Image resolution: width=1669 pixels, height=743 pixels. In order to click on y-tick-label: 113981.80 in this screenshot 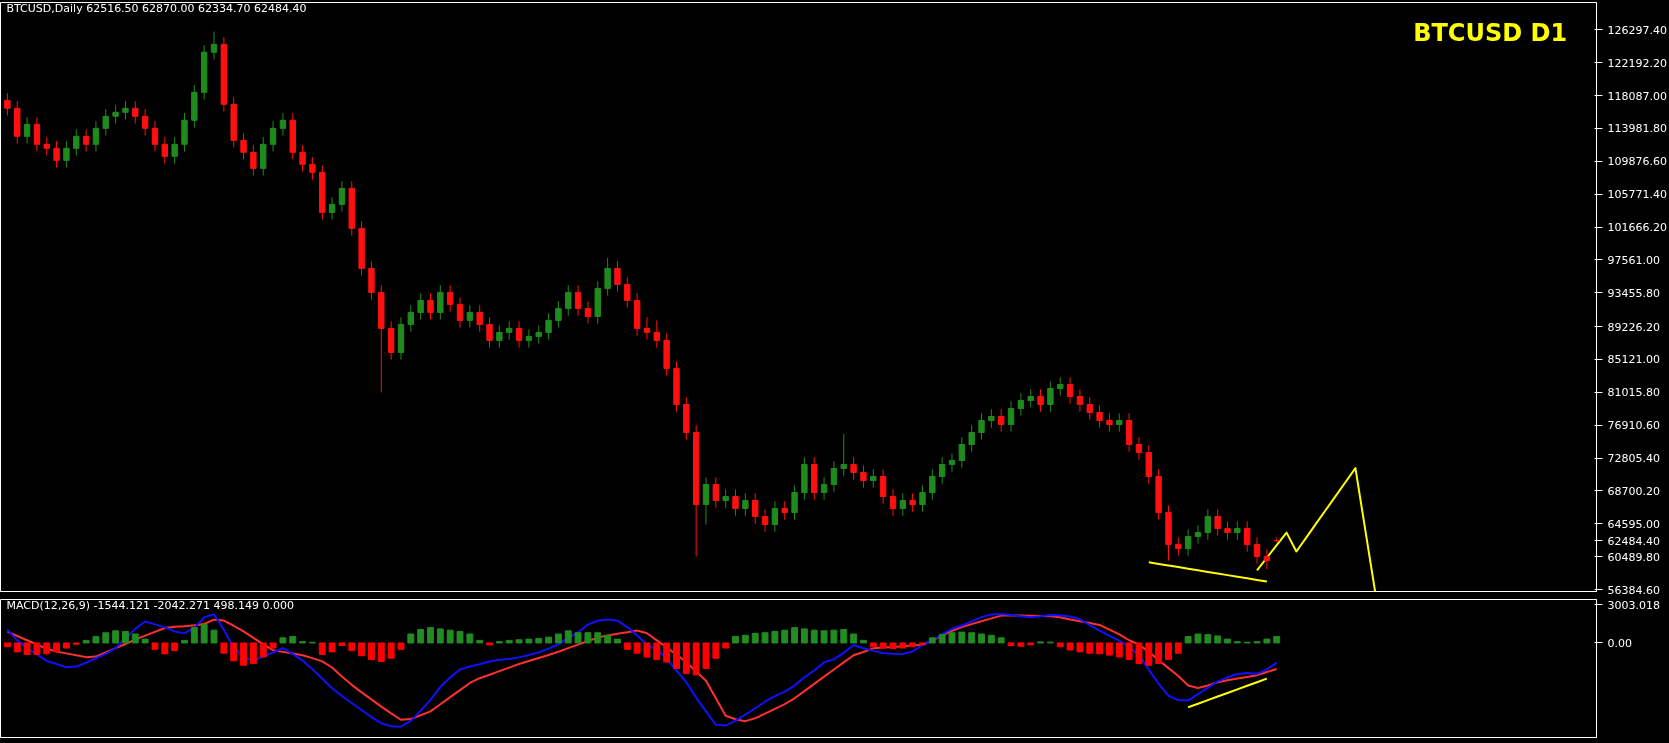, I will do `click(1637, 129)`.